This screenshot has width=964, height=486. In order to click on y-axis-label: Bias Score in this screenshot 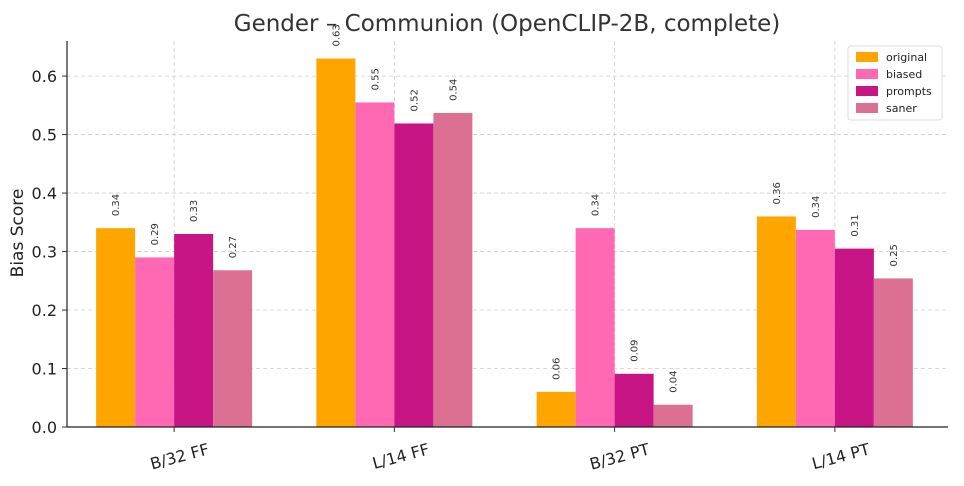, I will do `click(18, 233)`.